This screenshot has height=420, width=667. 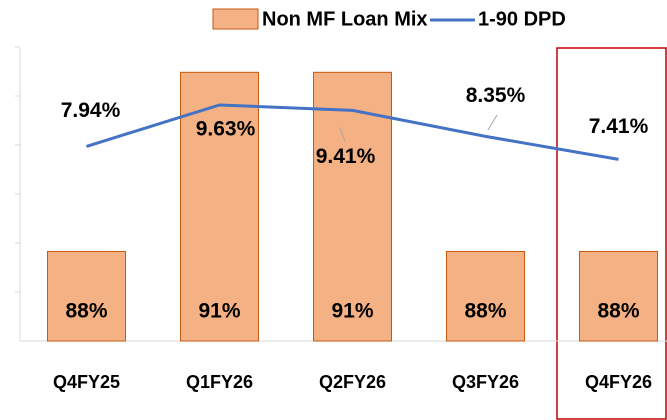 What do you see at coordinates (485, 382) in the screenshot?
I see `x-tick-label: Q3FY26` at bounding box center [485, 382].